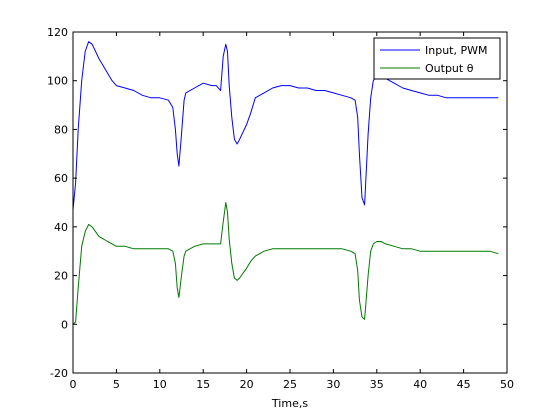 The width and height of the screenshot is (560, 420). Describe the element at coordinates (160, 384) in the screenshot. I see `x-tick-label: 10` at that location.